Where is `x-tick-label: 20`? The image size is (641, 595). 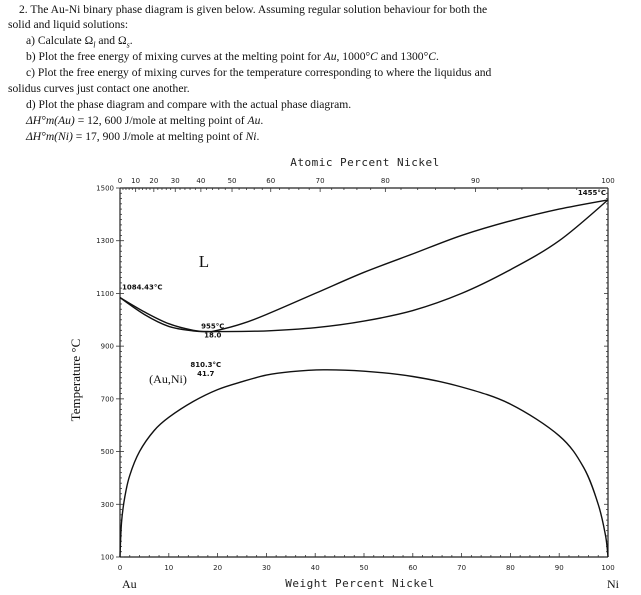 x-tick-label: 20 is located at coordinates (217, 568).